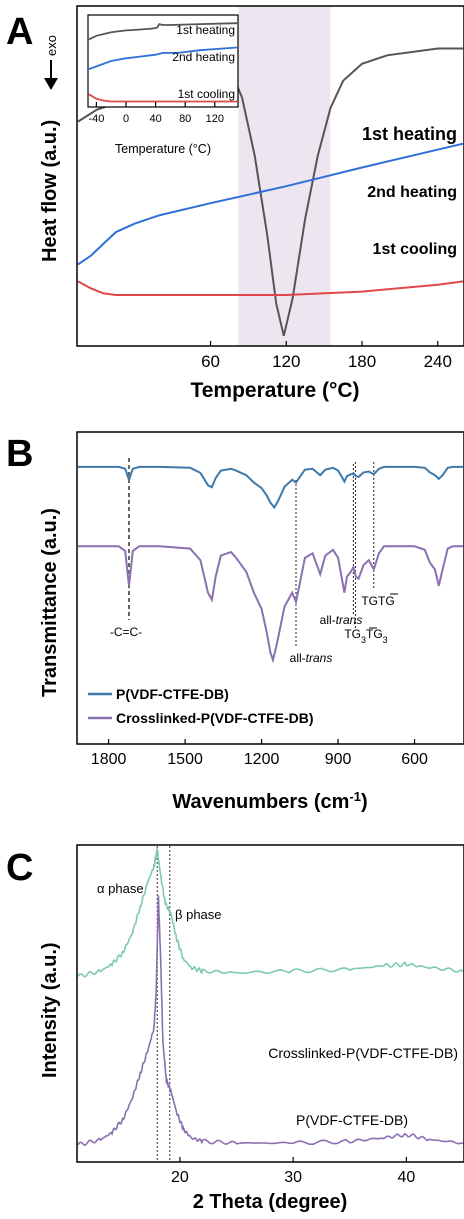 This screenshot has width=464, height=1219. Describe the element at coordinates (215, 718) in the screenshot. I see `legend-label-crosslinked: Crosslinked-P(VDF-CTFE-DB)` at that location.